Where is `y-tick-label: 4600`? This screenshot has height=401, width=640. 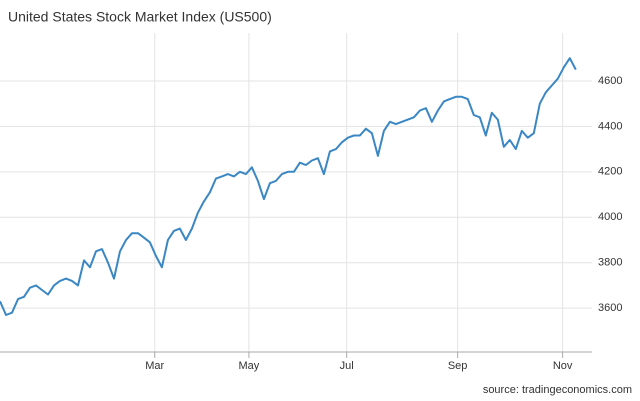 y-tick-label: 4600 is located at coordinates (610, 81).